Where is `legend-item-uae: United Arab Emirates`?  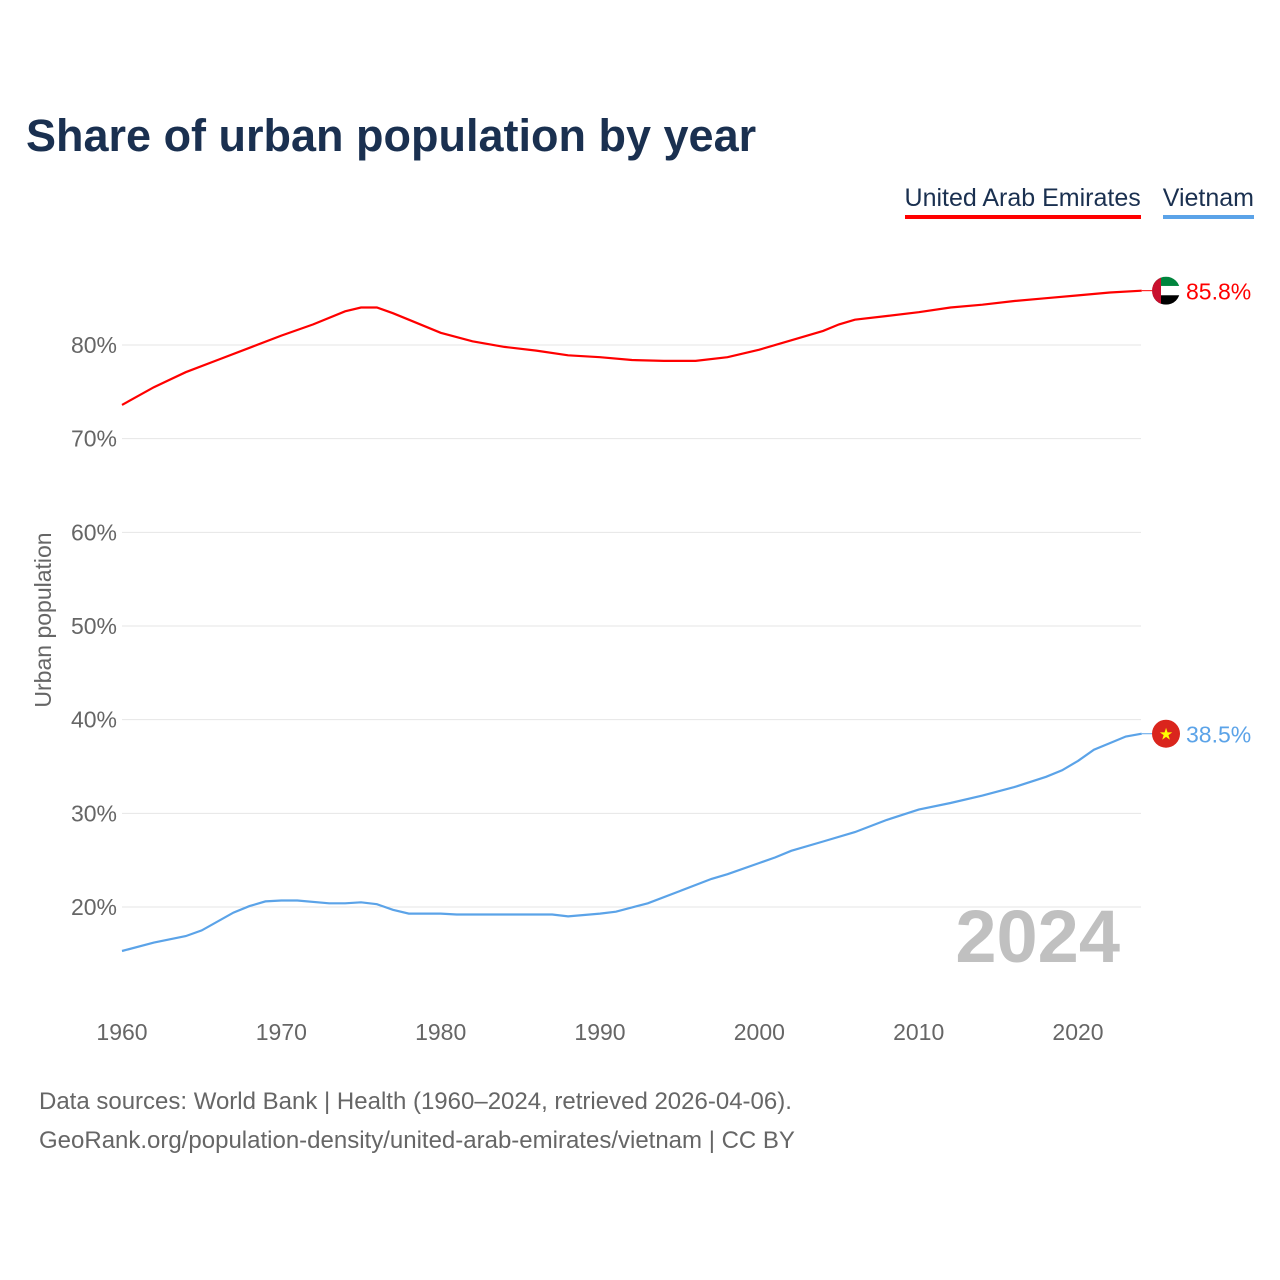 legend-item-uae: United Arab Emirates is located at coordinates (1022, 201).